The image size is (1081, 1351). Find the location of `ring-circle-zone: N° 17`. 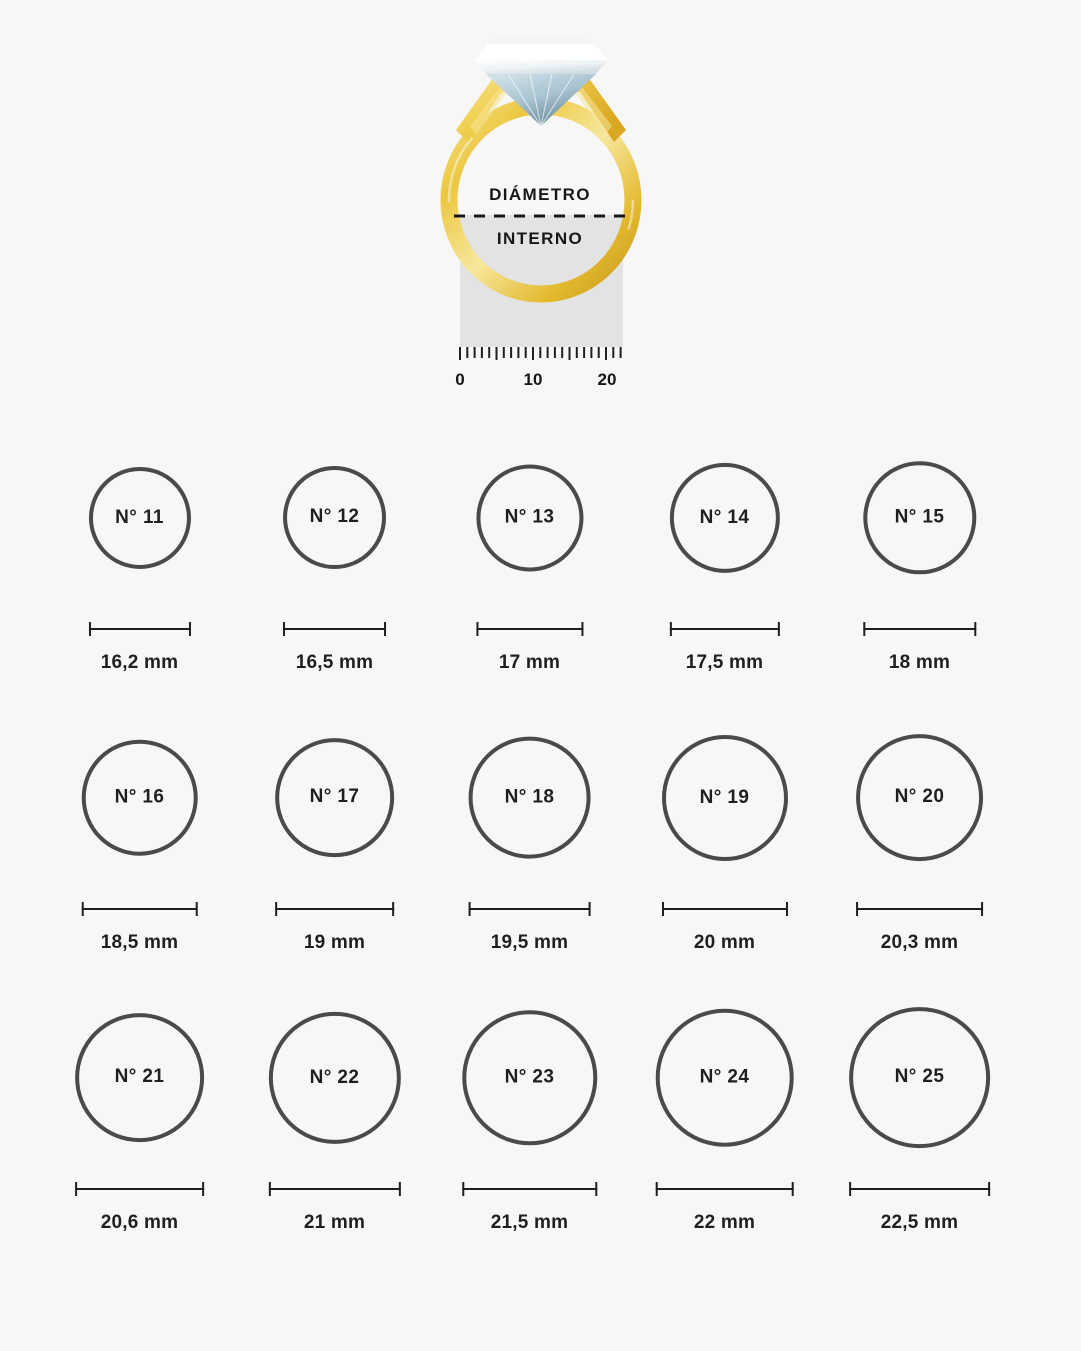

ring-circle-zone: N° 17 is located at coordinates (334, 797).